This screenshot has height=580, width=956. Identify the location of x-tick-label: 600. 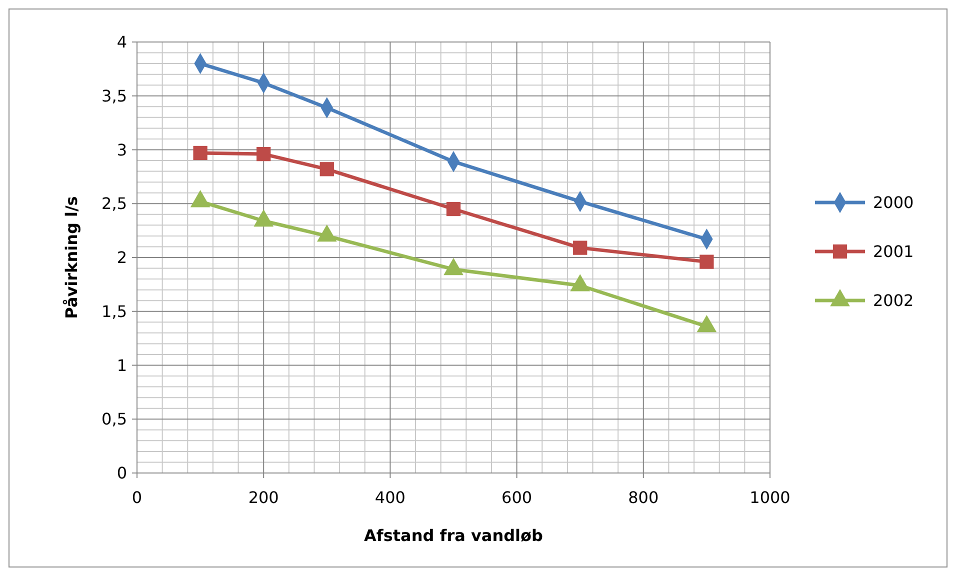
(517, 497).